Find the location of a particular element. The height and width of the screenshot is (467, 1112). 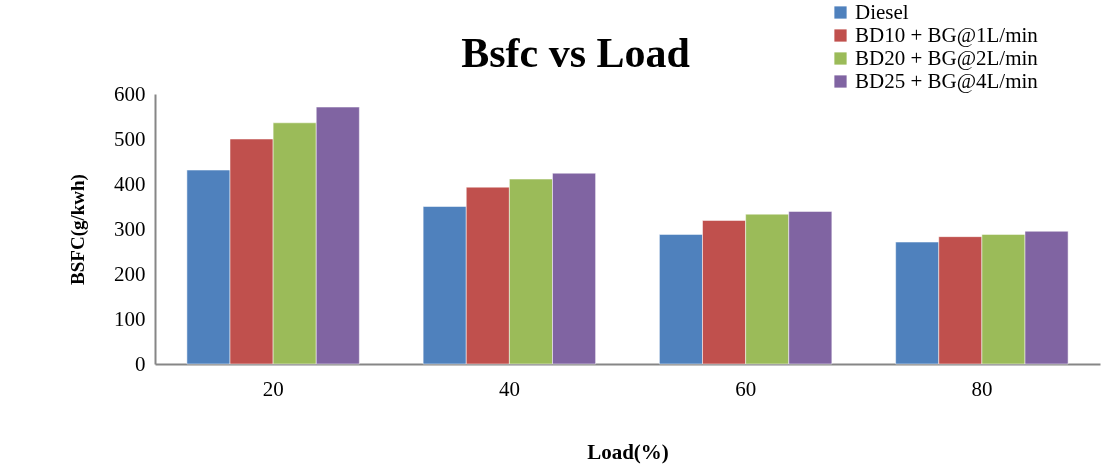

x-tick-label: 40 is located at coordinates (509, 388).